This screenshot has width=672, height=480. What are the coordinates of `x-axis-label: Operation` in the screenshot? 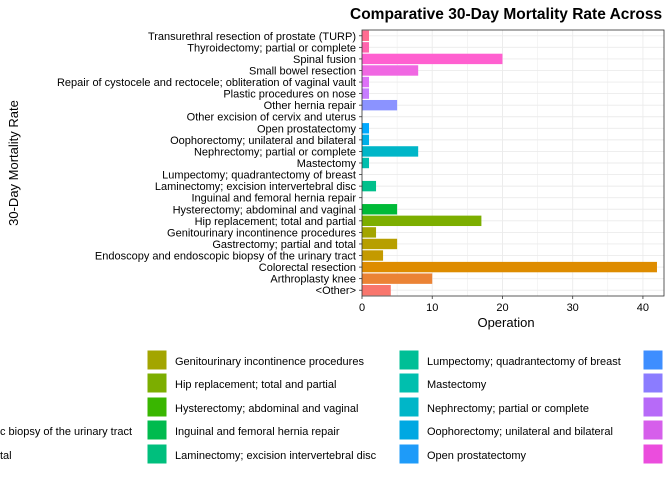 It's located at (505, 322).